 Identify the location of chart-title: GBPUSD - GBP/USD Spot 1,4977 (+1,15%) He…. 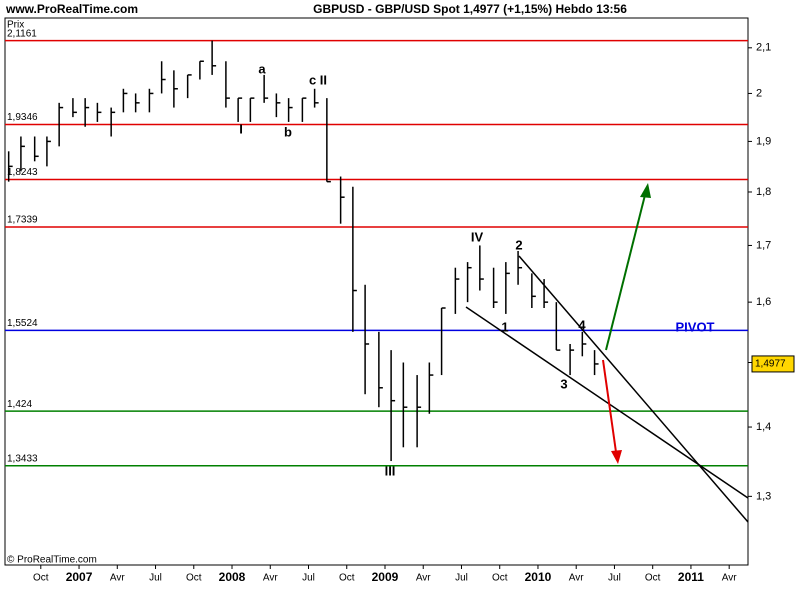
(470, 9).